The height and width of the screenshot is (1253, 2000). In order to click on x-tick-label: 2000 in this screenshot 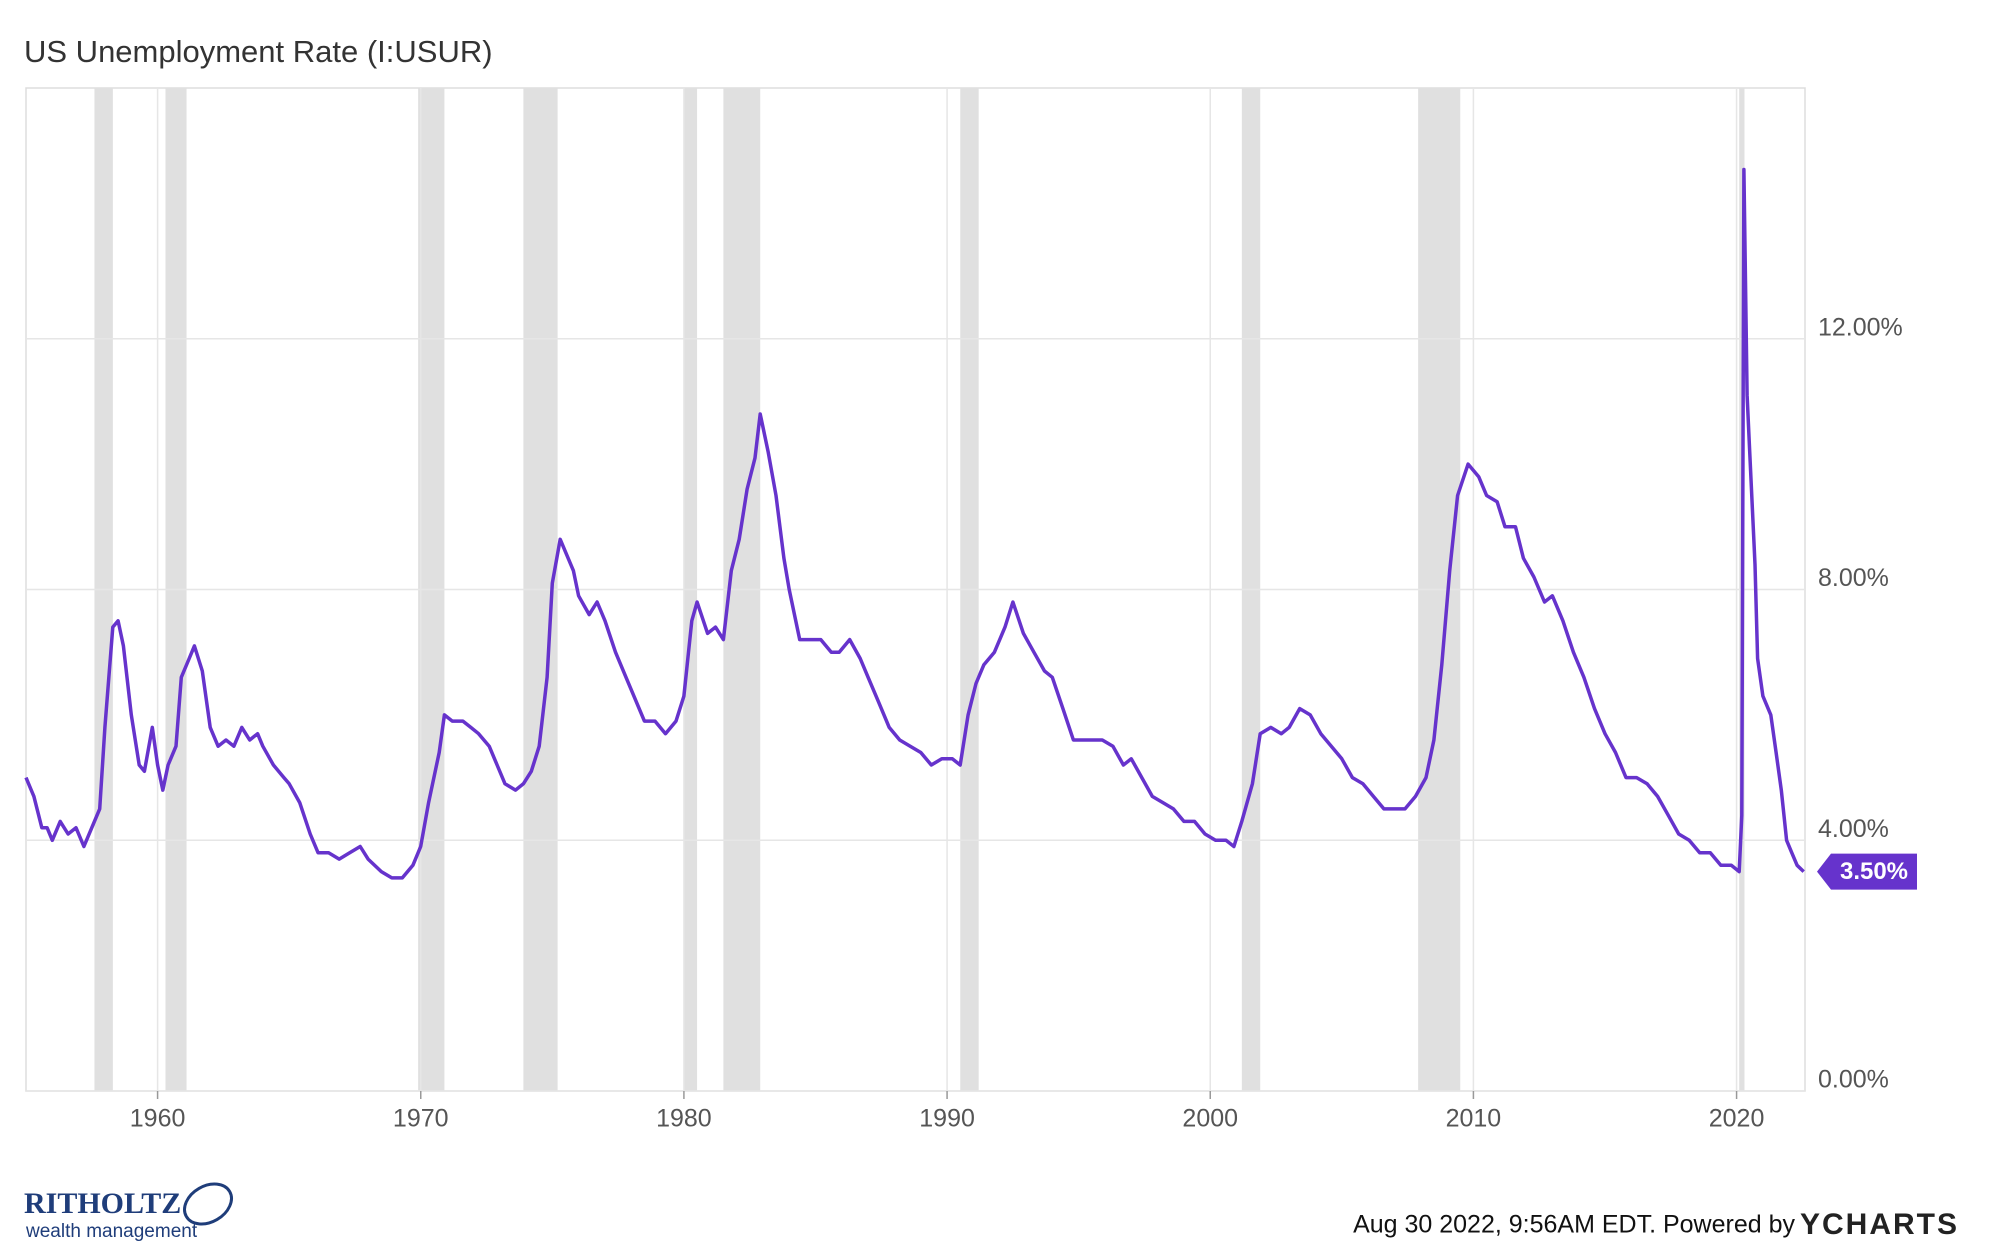, I will do `click(1210, 1119)`.